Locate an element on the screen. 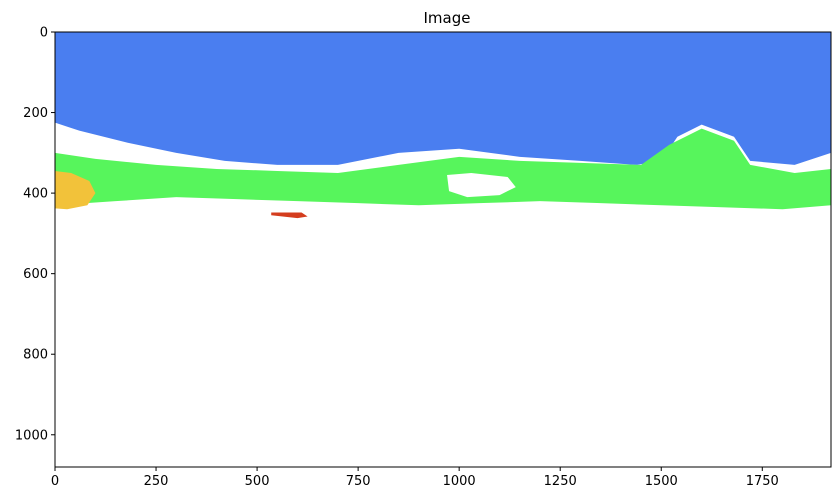  x-tick-label: 0 is located at coordinates (55, 481).